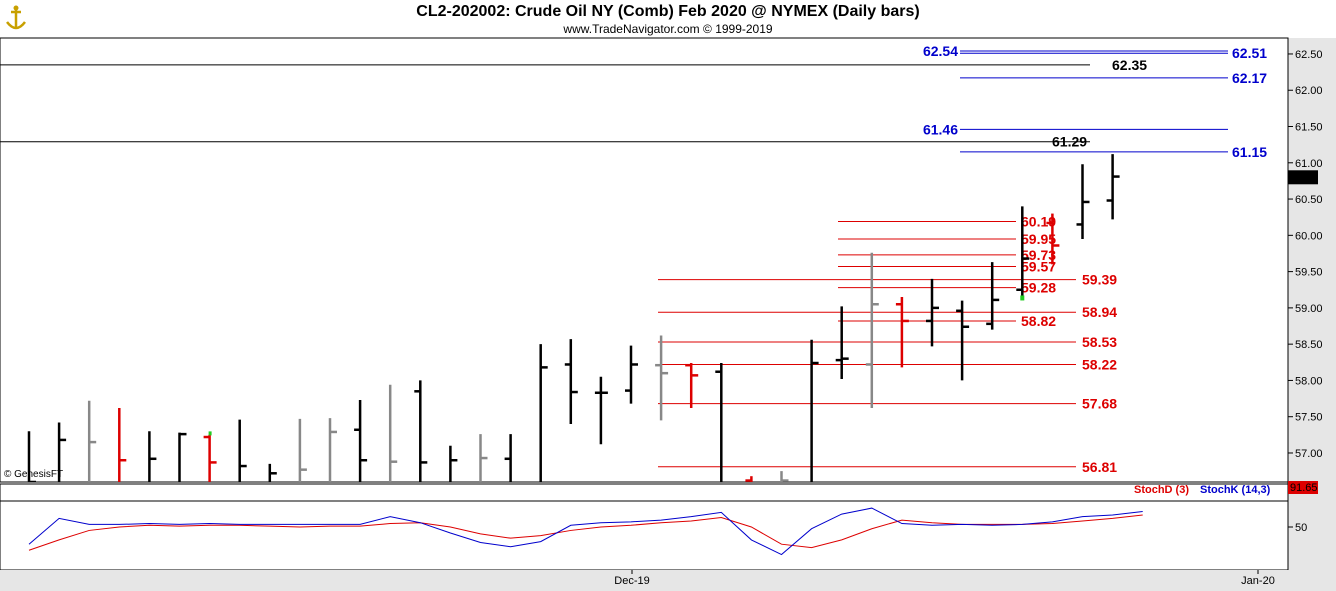 The image size is (1336, 591). I want to click on level-label: 57.68, so click(1099, 404).